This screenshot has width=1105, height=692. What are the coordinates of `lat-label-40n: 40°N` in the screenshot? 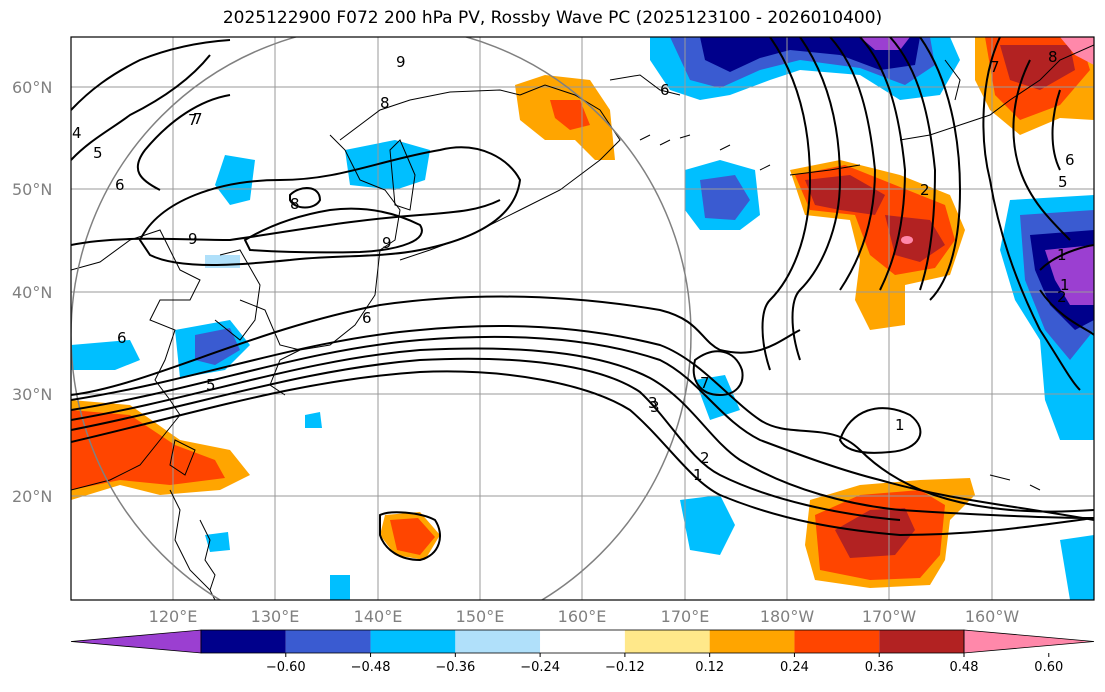 It's located at (32, 292).